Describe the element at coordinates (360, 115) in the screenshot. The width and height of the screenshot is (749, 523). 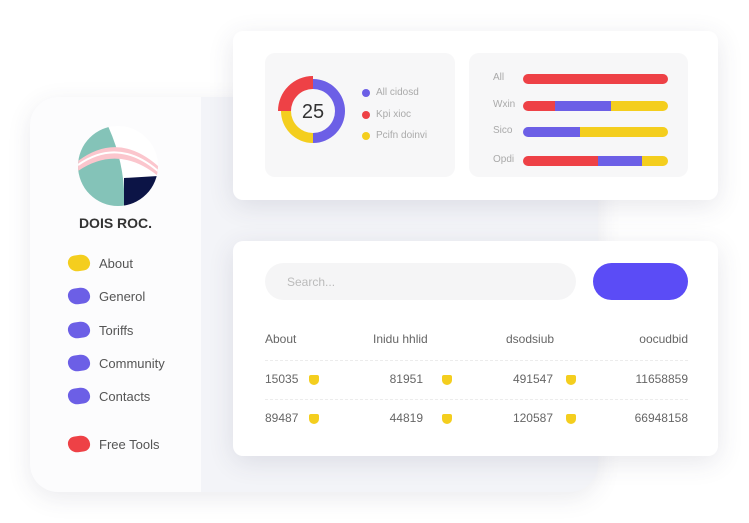
I see `donut-panel: 25 All cidosd Kpi xioc Pcifn doinvi` at that location.